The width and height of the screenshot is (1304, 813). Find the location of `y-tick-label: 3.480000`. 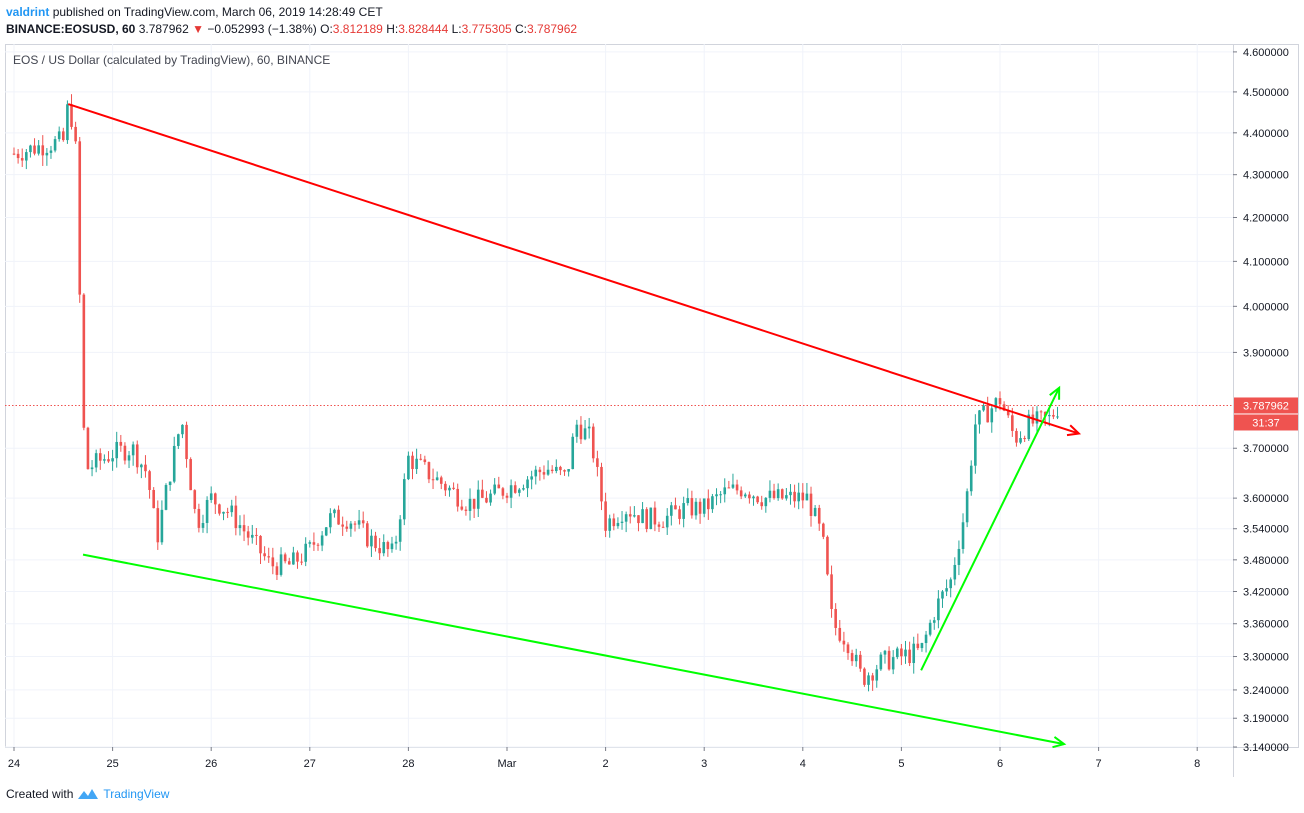

y-tick-label: 3.480000 is located at coordinates (1266, 561).